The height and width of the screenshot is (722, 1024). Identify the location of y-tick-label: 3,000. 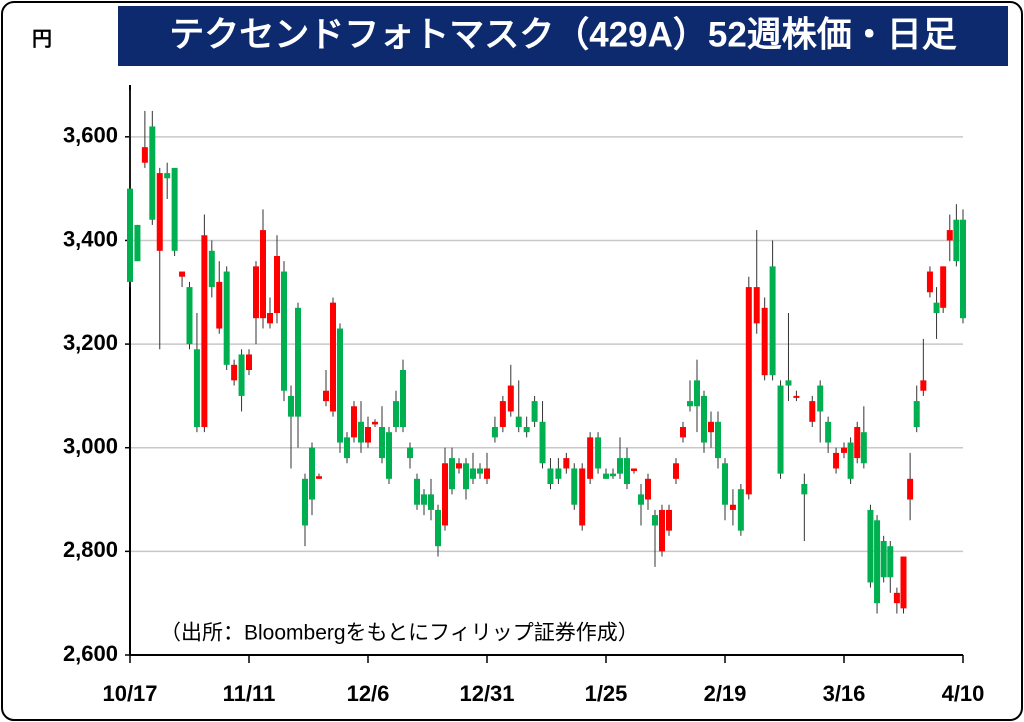
(90, 446).